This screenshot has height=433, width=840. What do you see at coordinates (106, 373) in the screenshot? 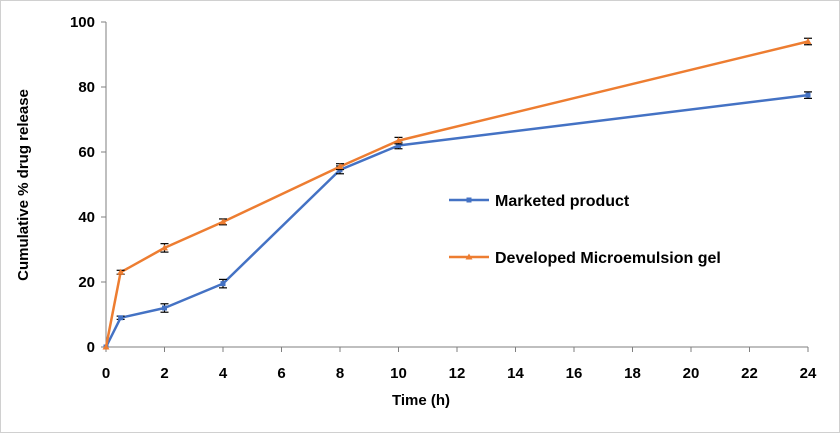
I see `x-tick-label: 0` at bounding box center [106, 373].